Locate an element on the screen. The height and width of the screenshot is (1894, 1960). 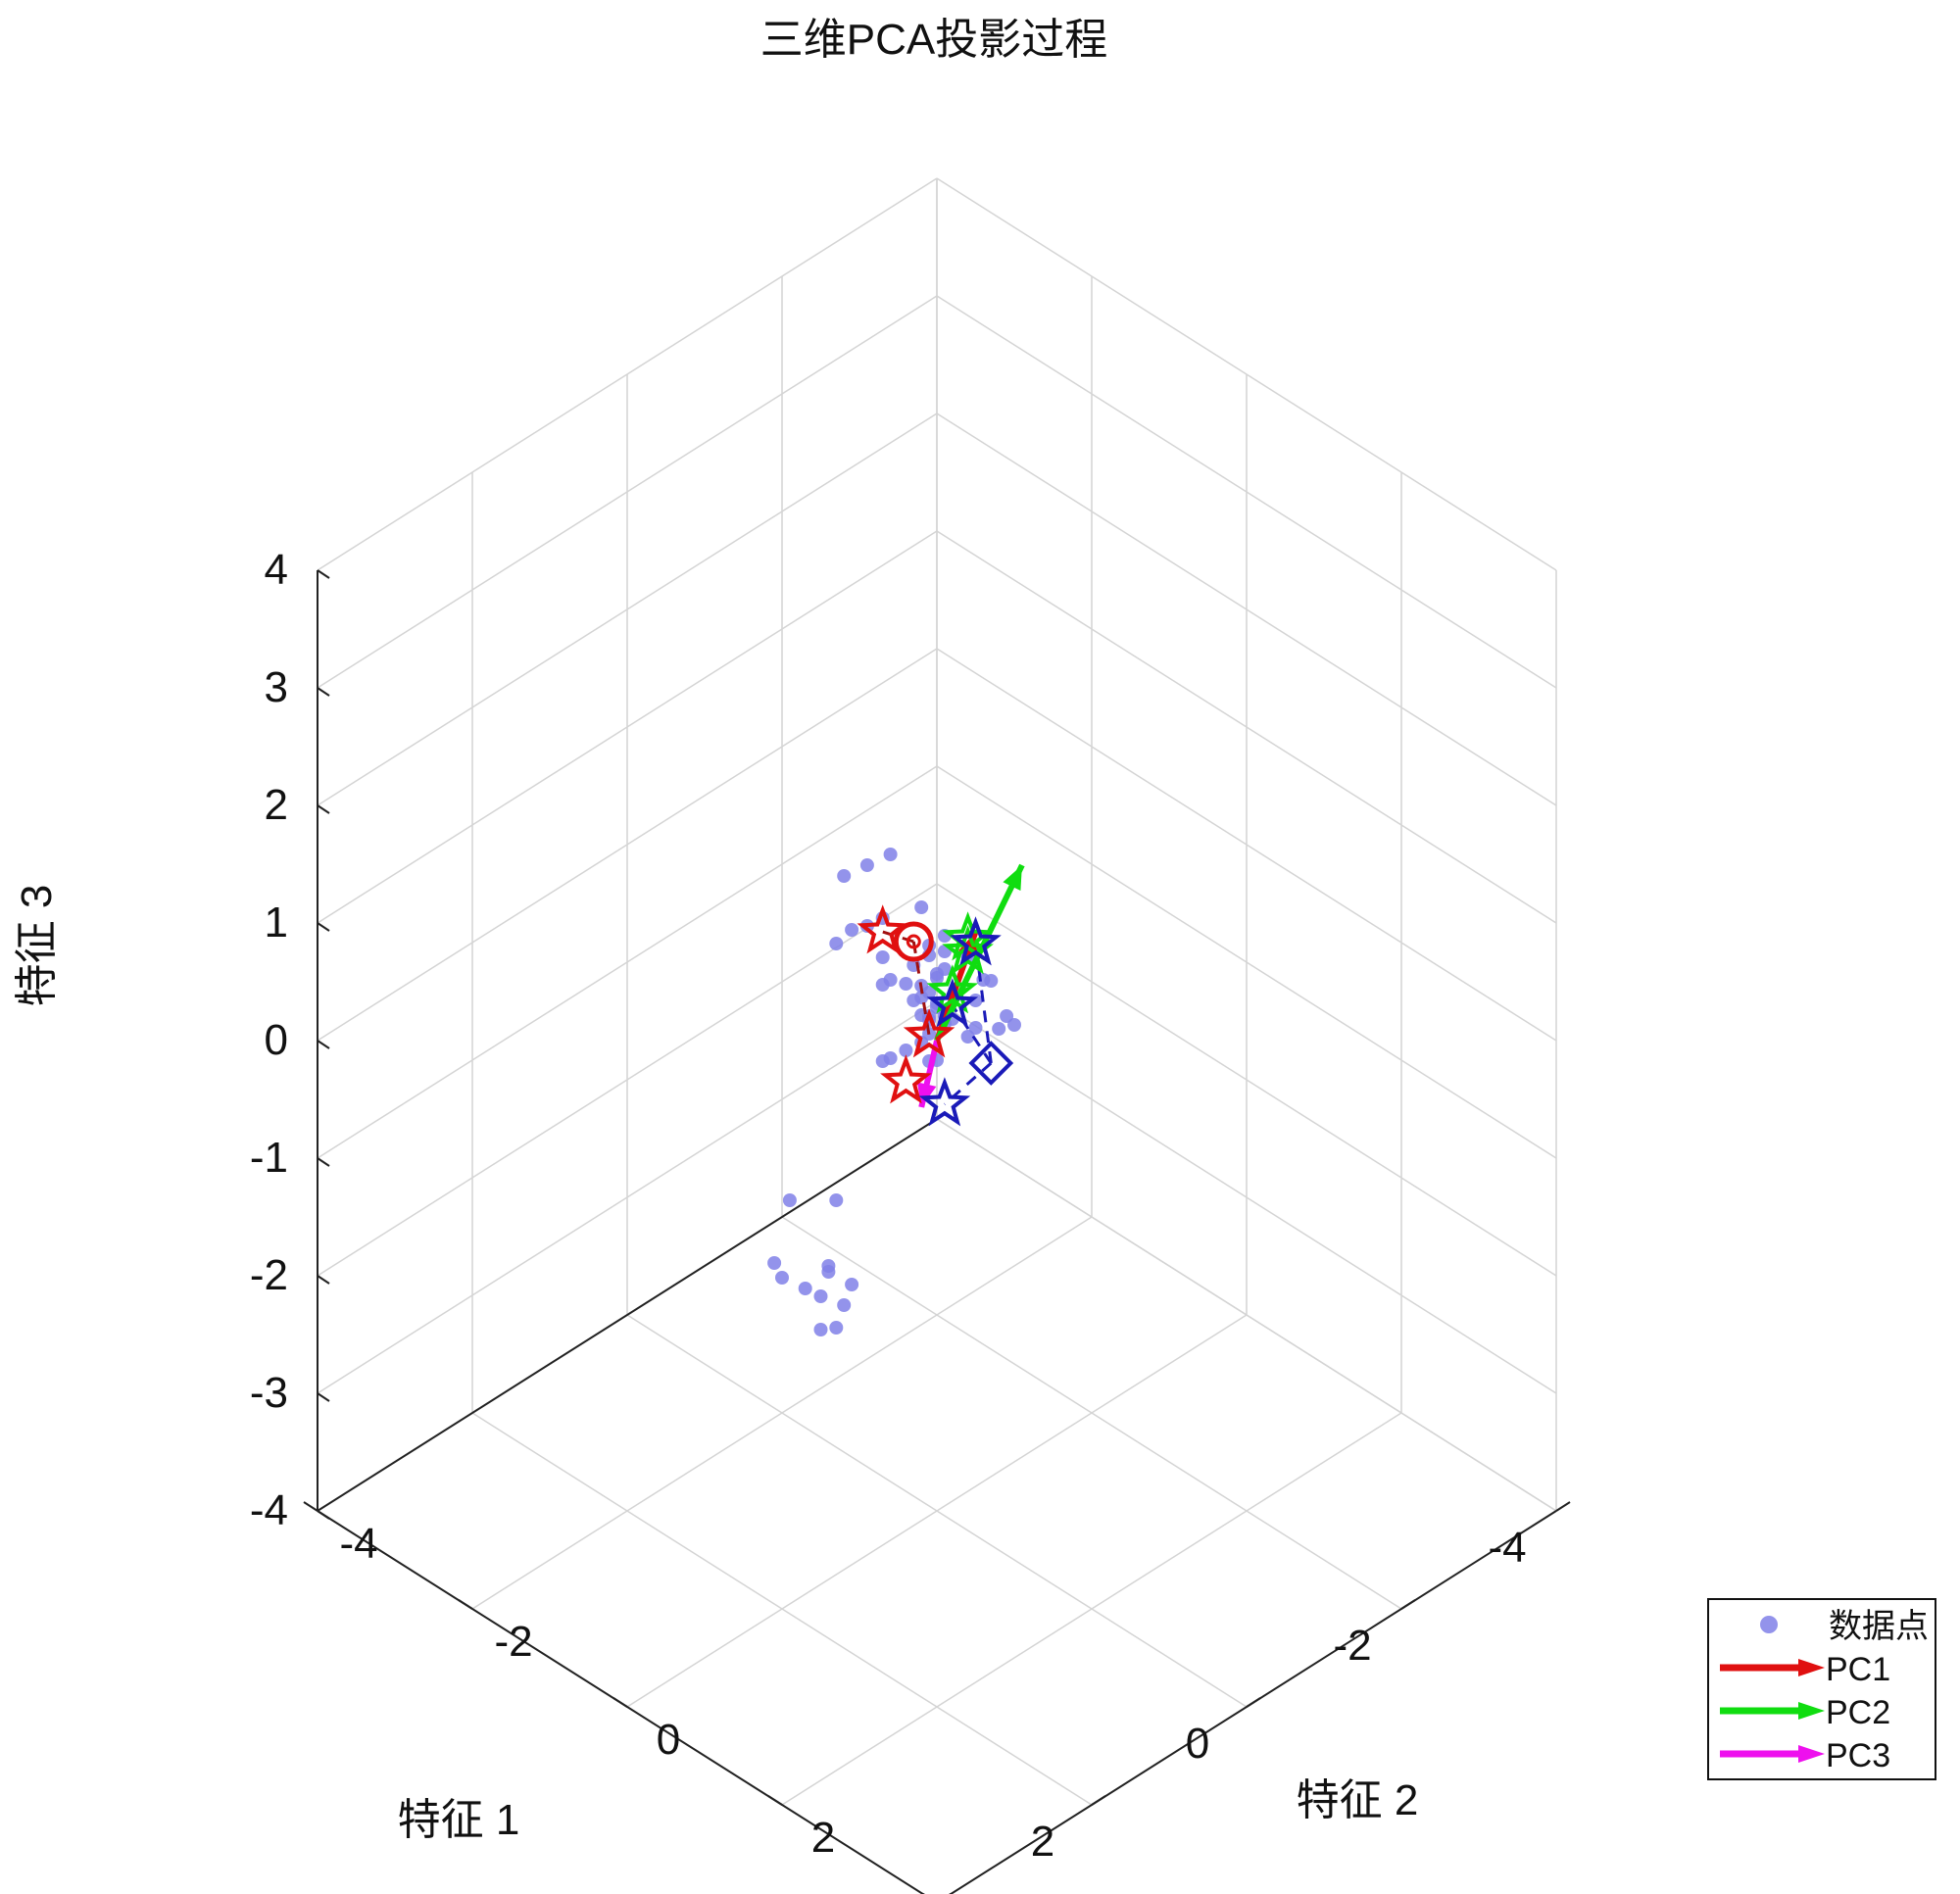
y-tick-label: 2 is located at coordinates (823, 1838).